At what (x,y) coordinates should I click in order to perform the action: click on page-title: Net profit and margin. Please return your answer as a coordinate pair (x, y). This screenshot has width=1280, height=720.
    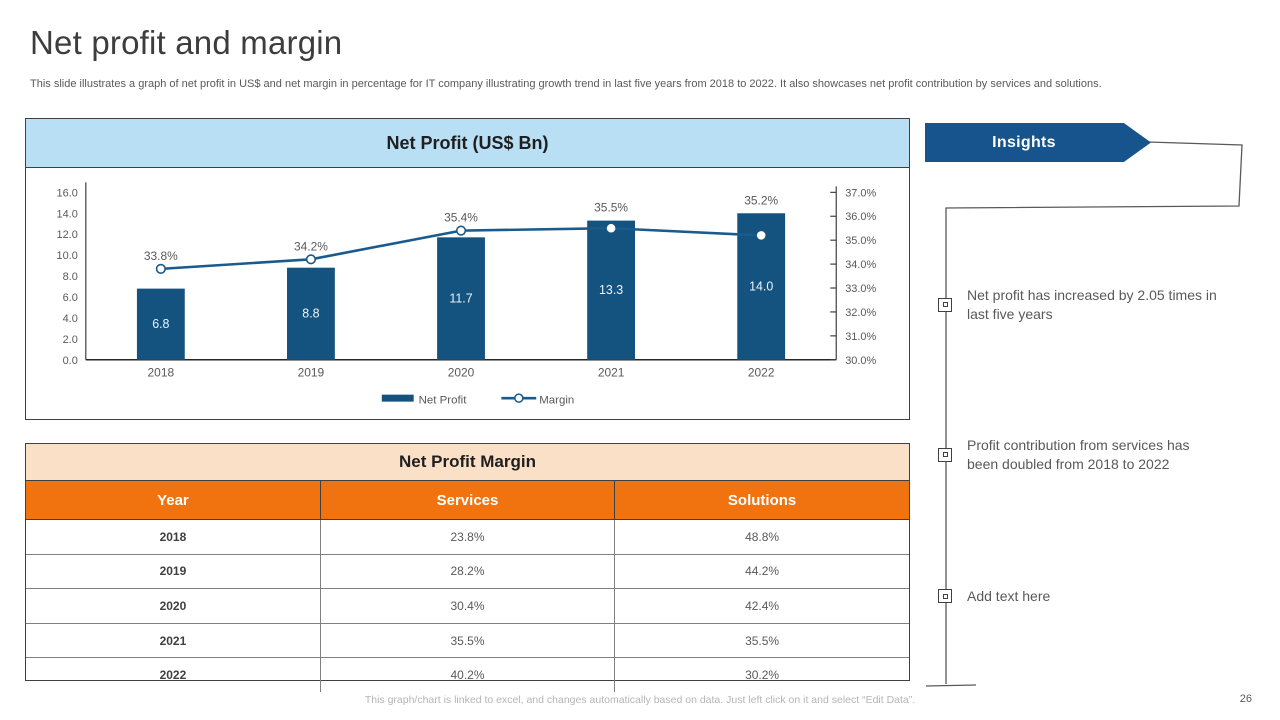
    Looking at the image, I should click on (186, 42).